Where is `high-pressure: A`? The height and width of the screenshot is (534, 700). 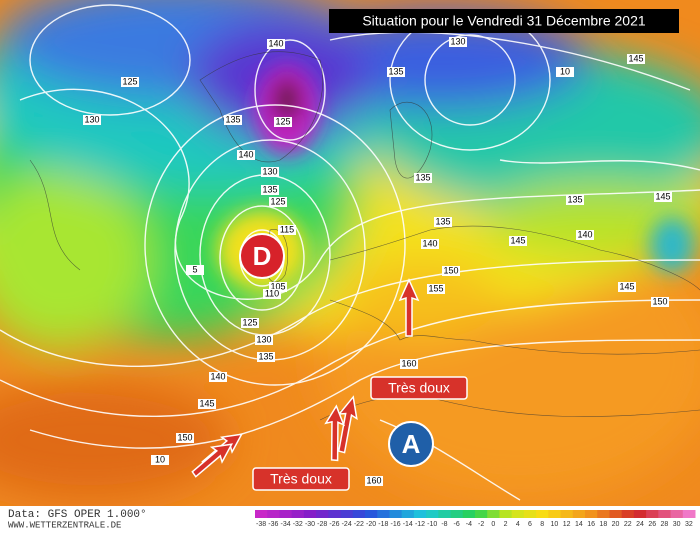 high-pressure: A is located at coordinates (411, 444).